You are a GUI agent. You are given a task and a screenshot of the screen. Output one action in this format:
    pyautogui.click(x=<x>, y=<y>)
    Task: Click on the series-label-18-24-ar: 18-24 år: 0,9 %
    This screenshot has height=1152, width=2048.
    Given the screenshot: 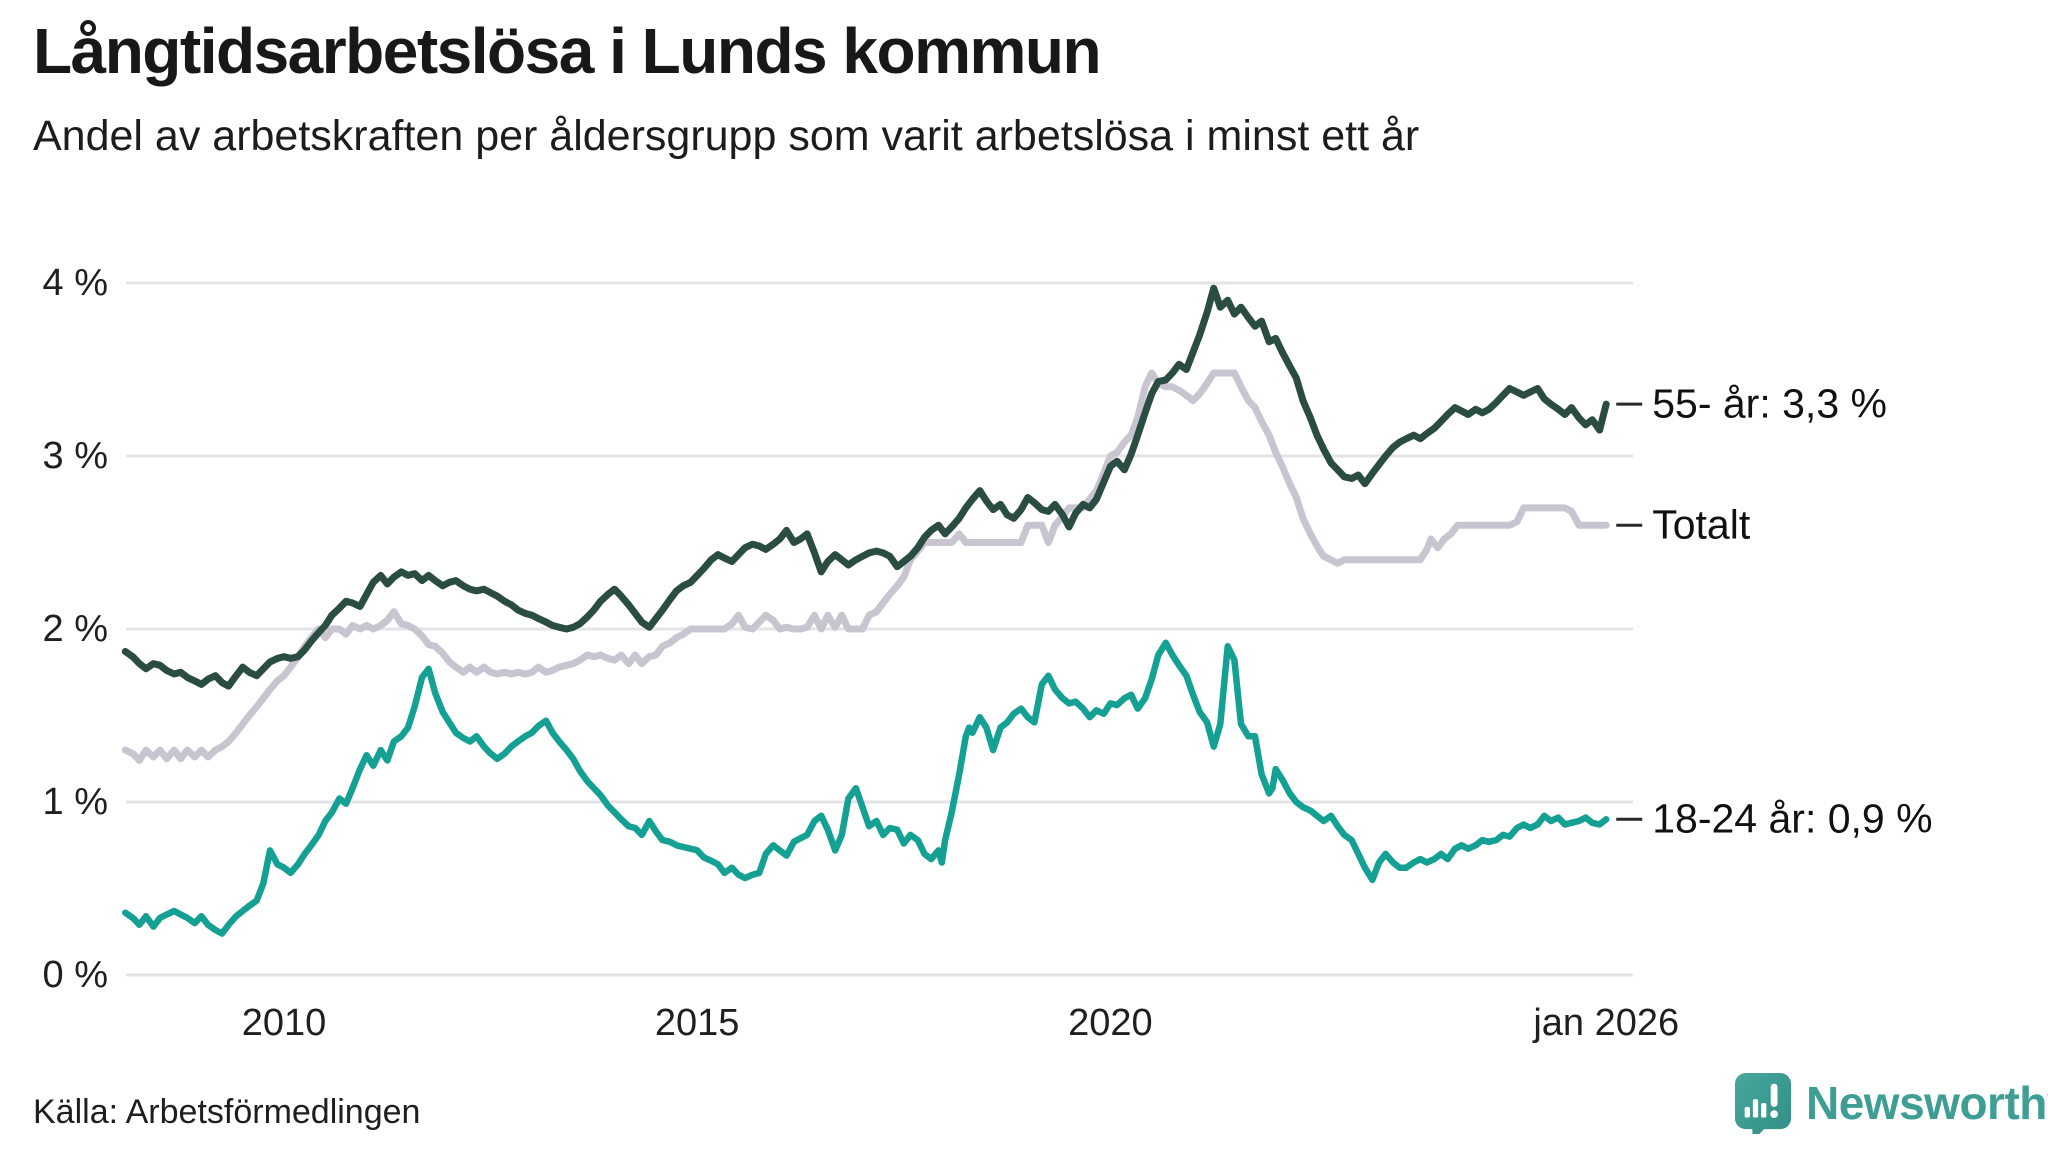 What is the action you would take?
    pyautogui.click(x=1792, y=818)
    